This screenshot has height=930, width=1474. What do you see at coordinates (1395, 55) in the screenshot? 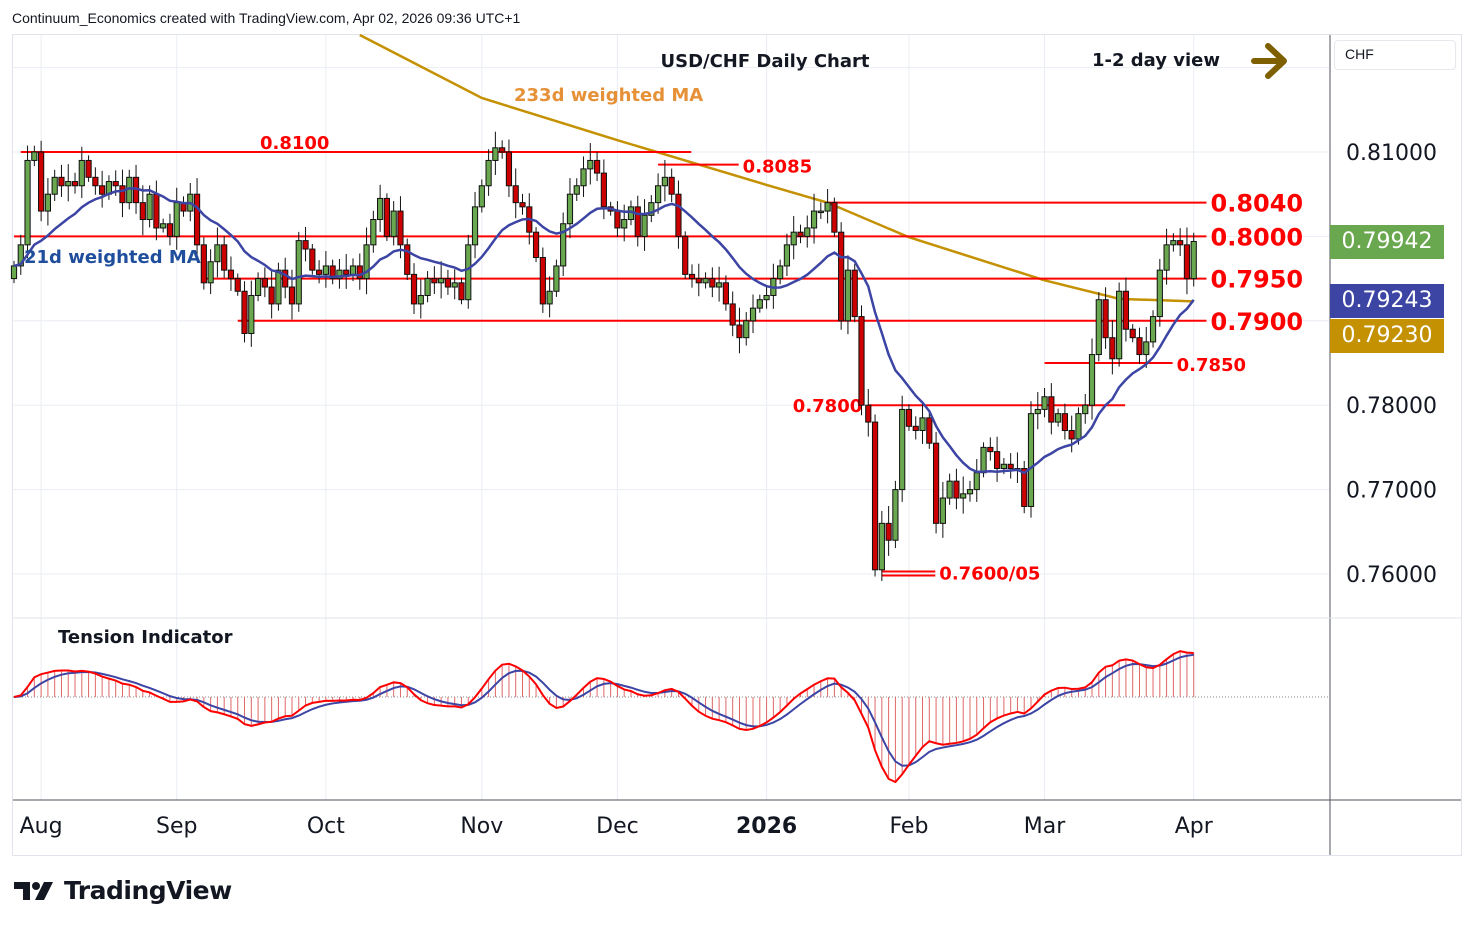
I see `currency-selector: CHF` at bounding box center [1395, 55].